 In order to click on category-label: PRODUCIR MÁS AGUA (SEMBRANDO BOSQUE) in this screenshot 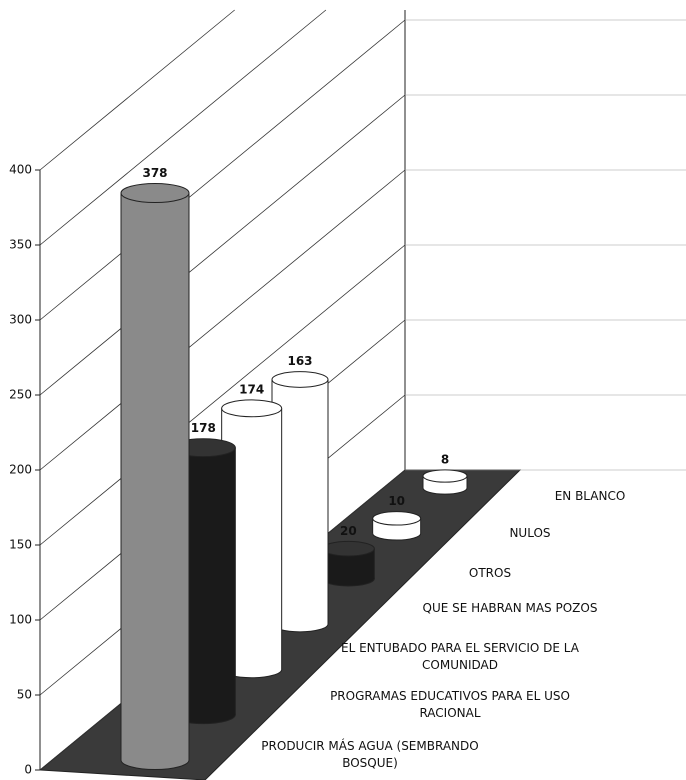, I will do `click(370, 754)`.